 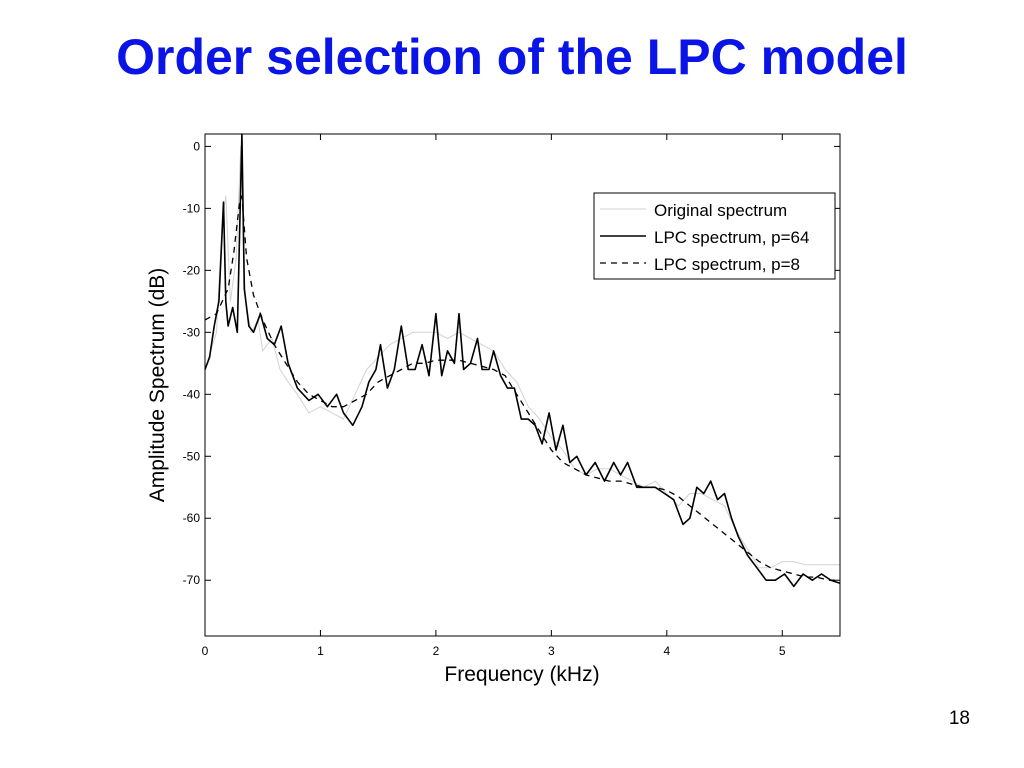 I want to click on x-tick-label: 0, so click(x=205, y=651).